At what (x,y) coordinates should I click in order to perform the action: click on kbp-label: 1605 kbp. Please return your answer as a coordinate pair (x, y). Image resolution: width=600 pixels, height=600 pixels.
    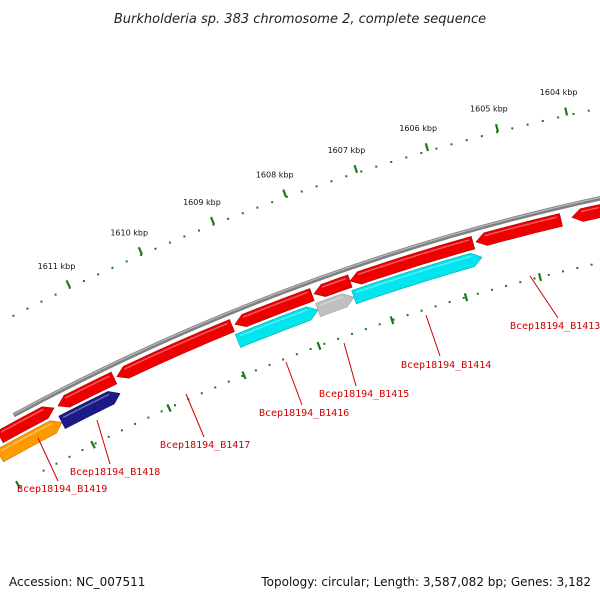
    Looking at the image, I should click on (489, 109).